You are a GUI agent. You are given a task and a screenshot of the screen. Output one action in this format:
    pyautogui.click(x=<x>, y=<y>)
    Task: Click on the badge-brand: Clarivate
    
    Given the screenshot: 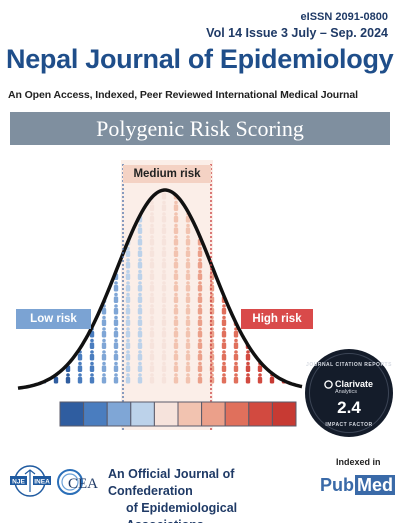 What is the action you would take?
    pyautogui.click(x=354, y=384)
    